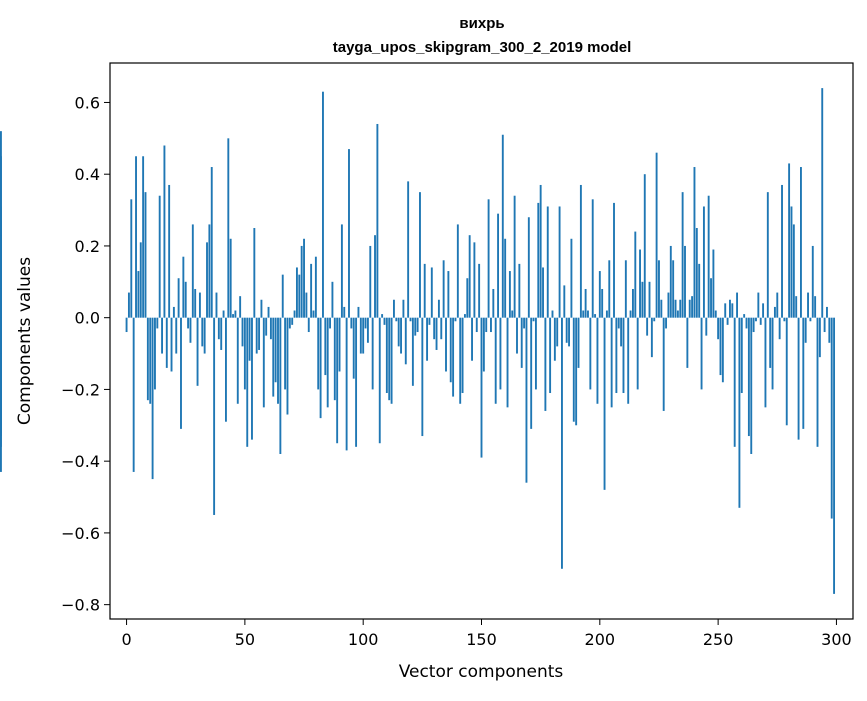  What do you see at coordinates (80, 461) in the screenshot?
I see `y-tick-label: −0.4` at bounding box center [80, 461].